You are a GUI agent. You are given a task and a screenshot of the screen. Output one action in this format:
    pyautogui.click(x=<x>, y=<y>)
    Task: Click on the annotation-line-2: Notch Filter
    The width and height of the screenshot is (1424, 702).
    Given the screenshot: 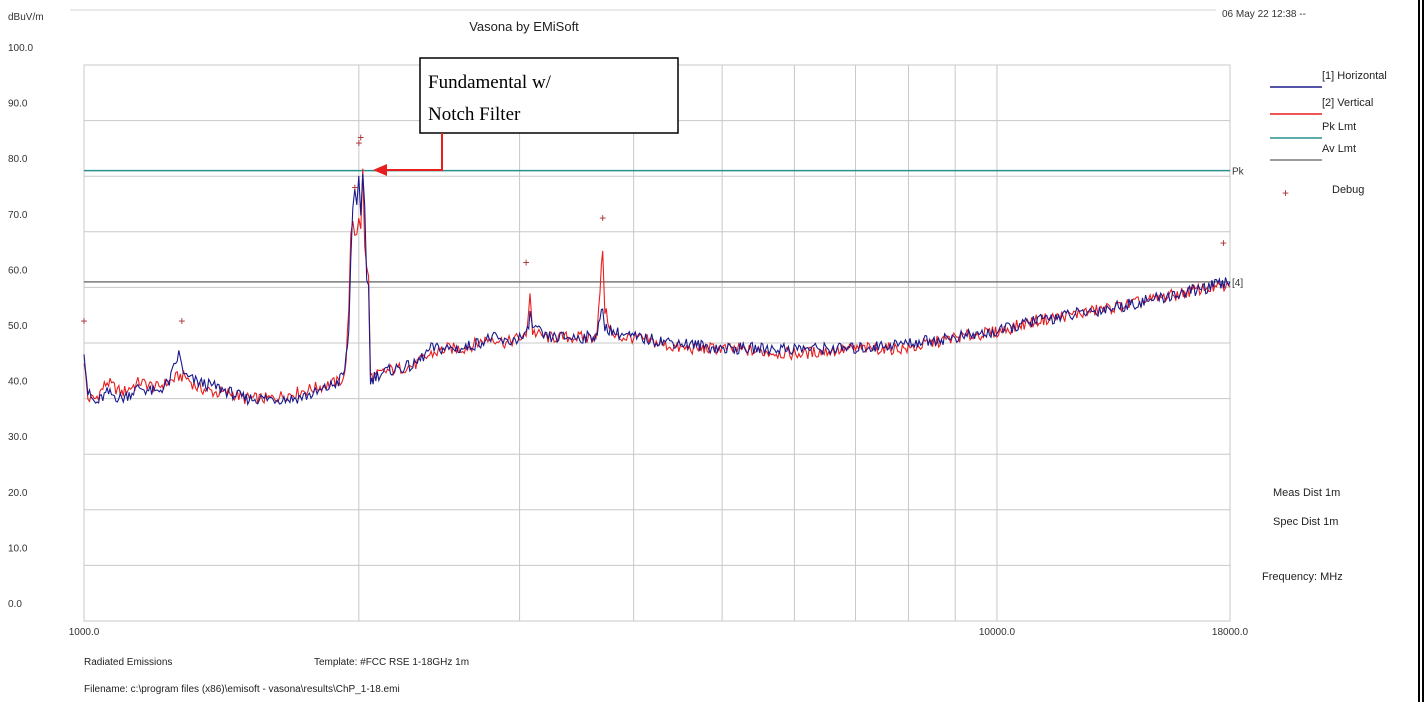 What is the action you would take?
    pyautogui.click(x=474, y=114)
    